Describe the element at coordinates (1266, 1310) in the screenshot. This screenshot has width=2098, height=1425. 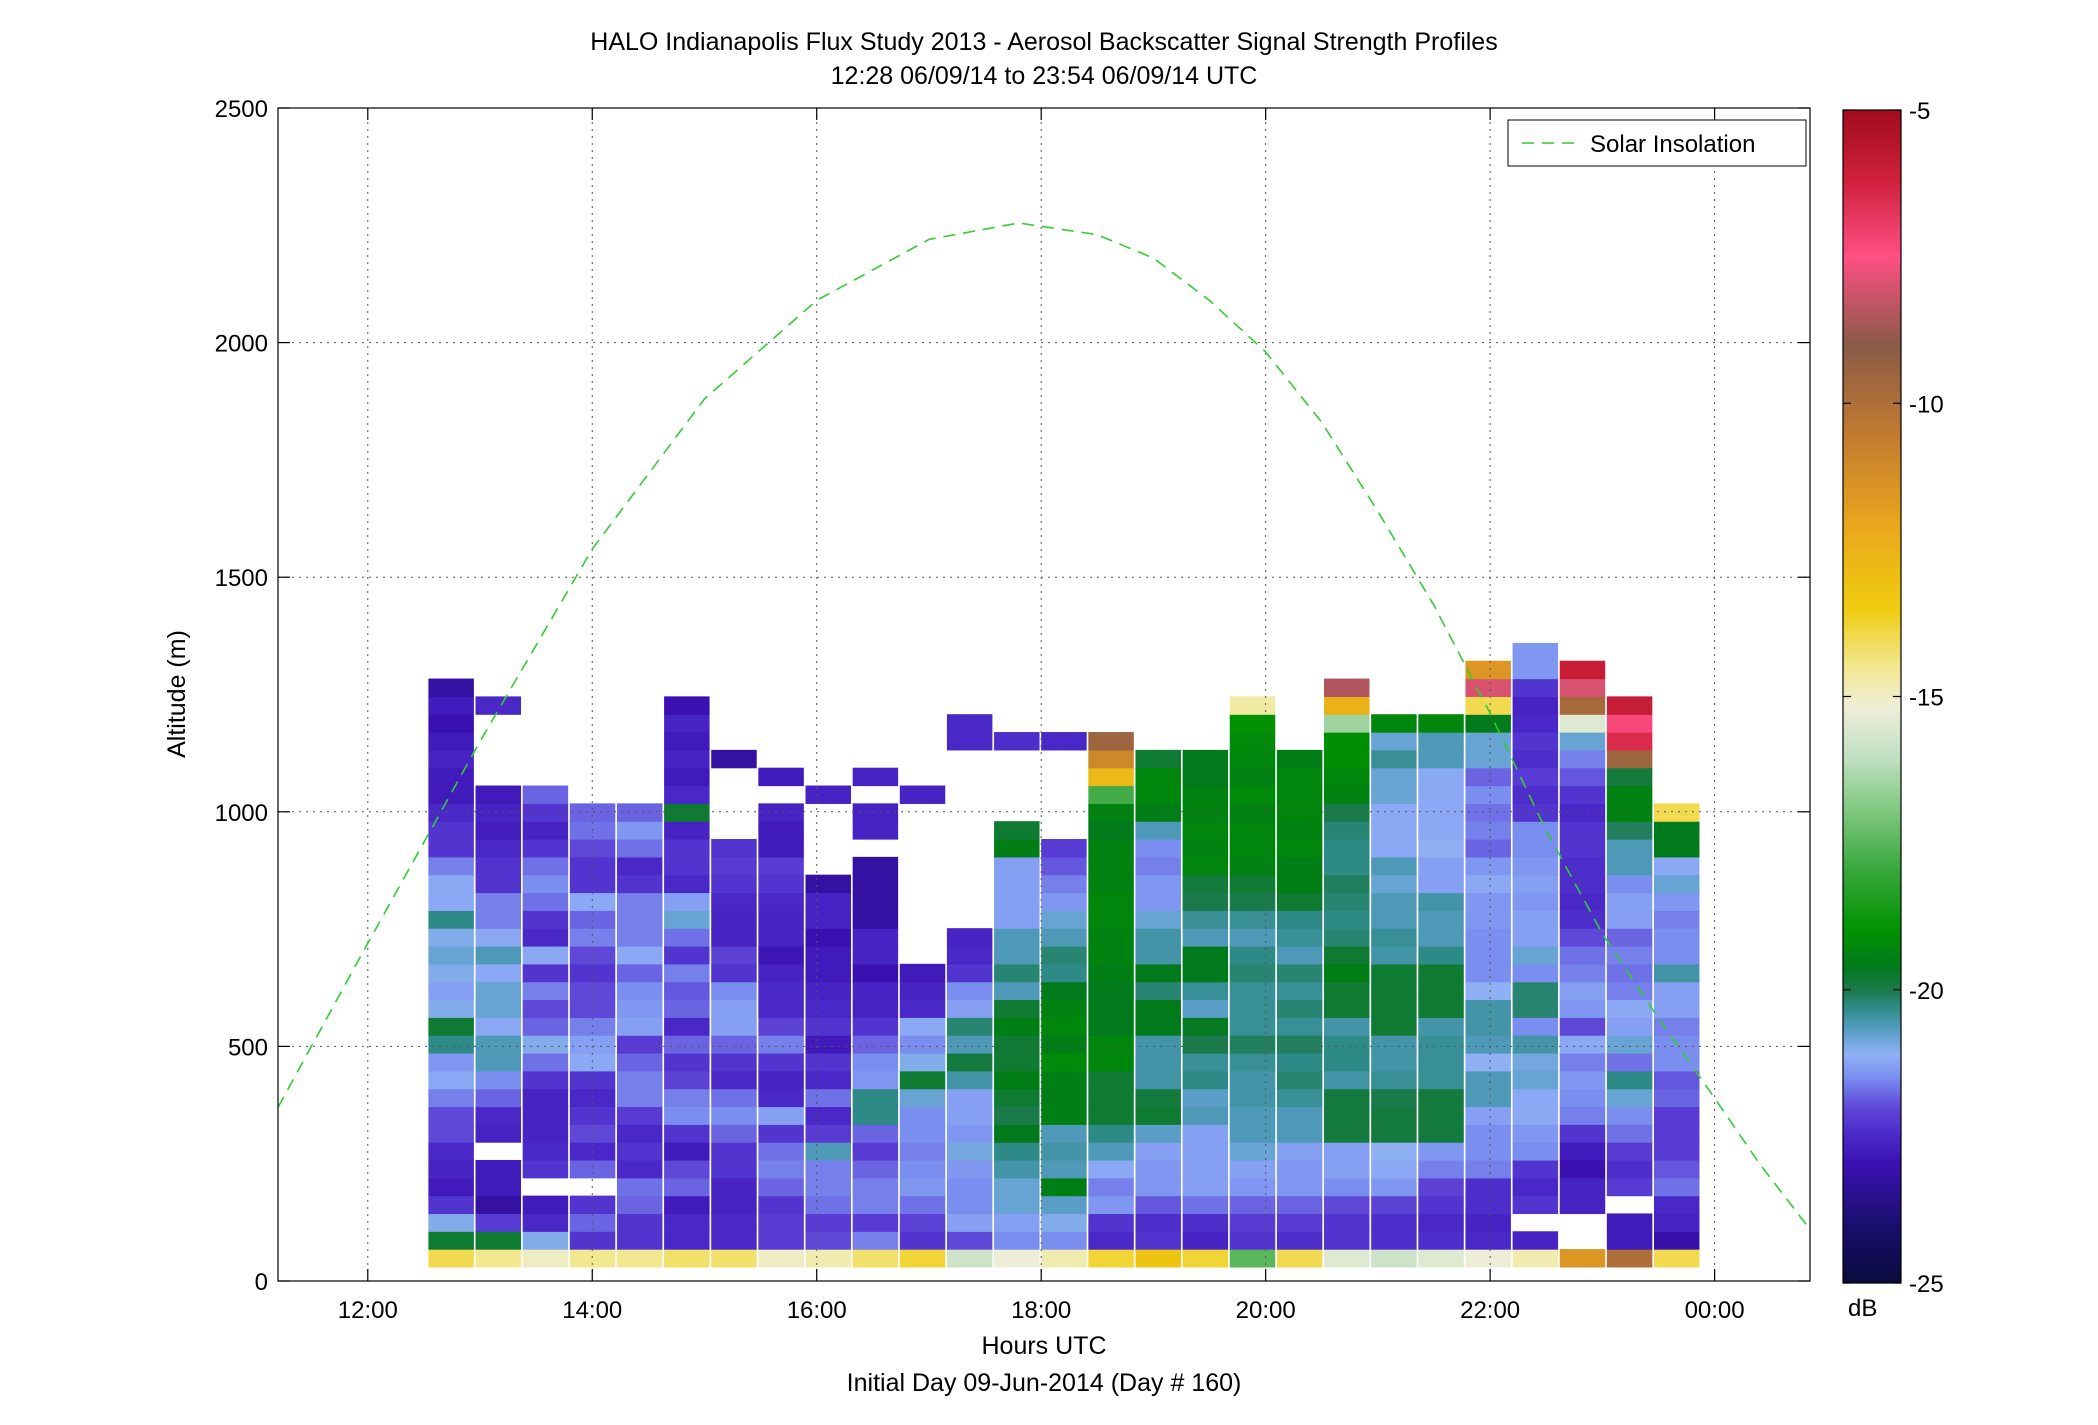
I see `x-tick-label: 20:00` at that location.